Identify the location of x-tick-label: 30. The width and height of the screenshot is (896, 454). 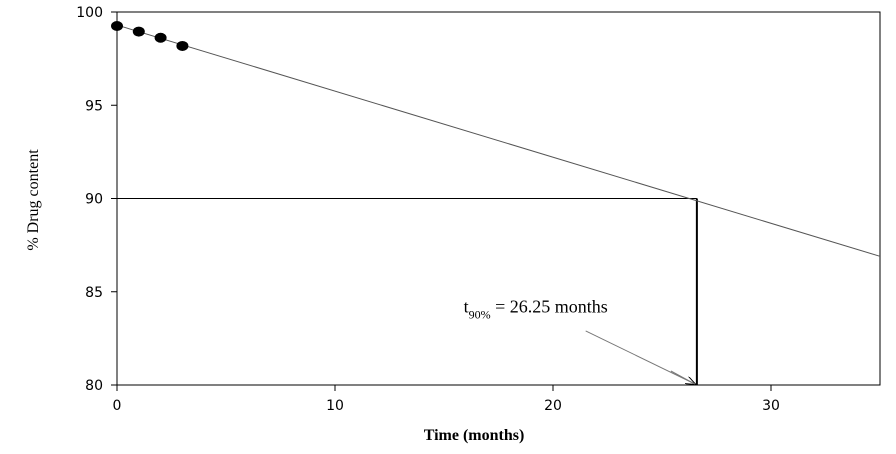
(771, 406).